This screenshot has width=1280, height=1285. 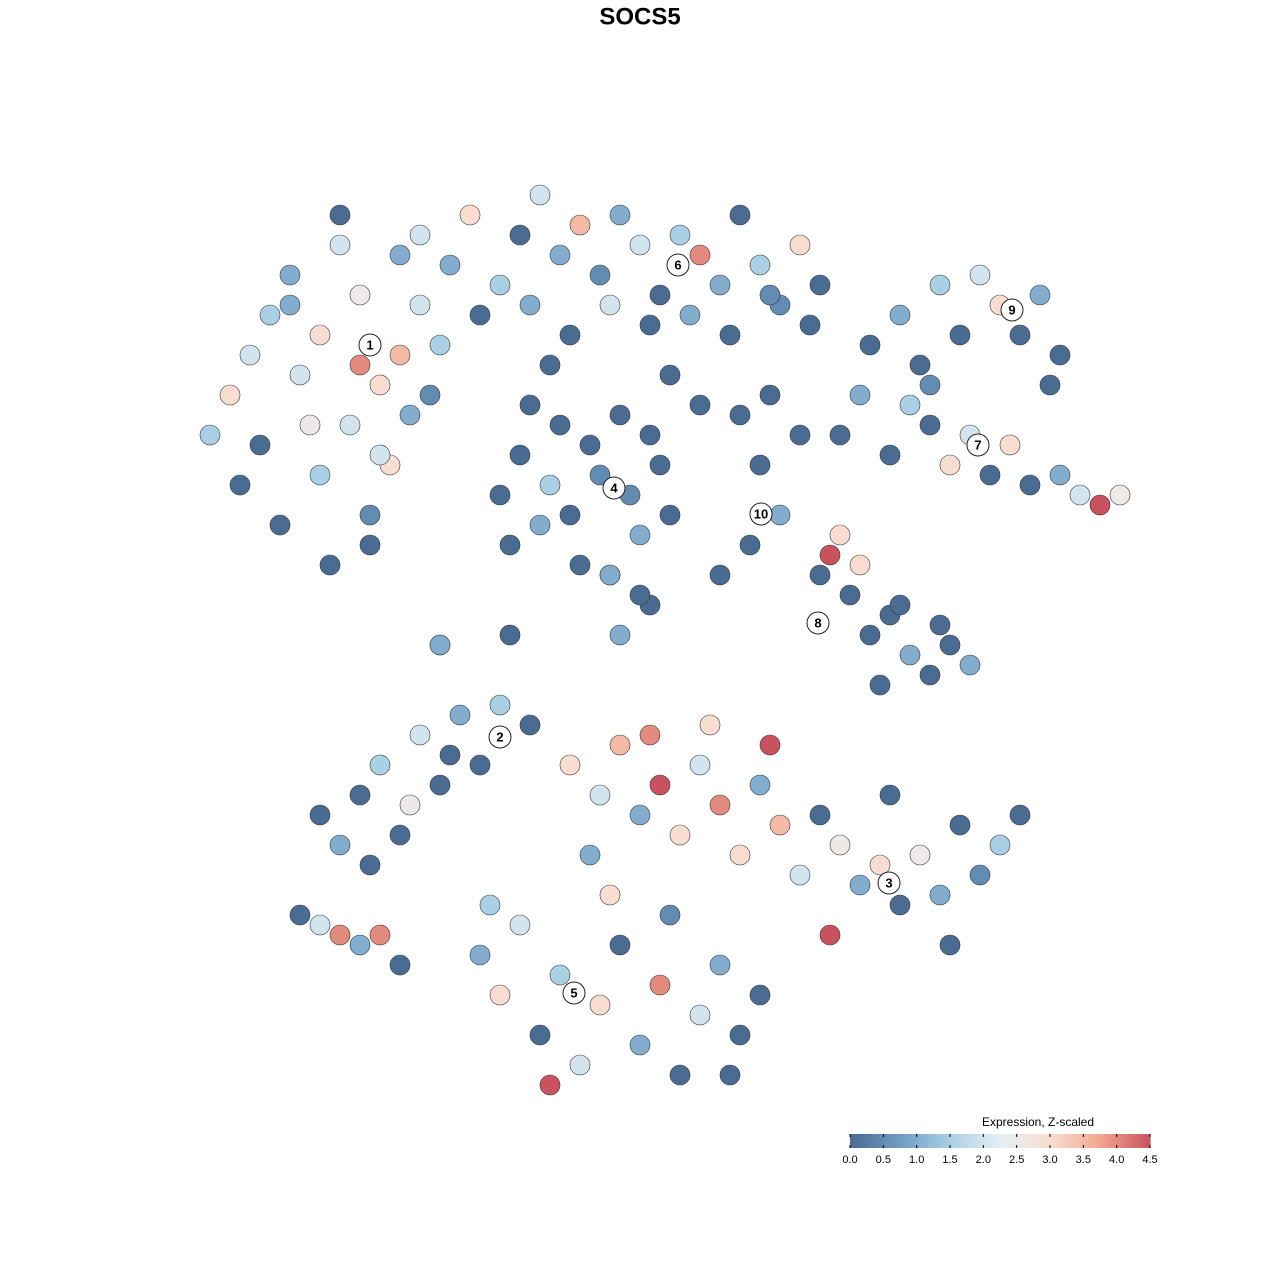 What do you see at coordinates (883, 1160) in the screenshot?
I see `colorbar-tick-label: 0.5` at bounding box center [883, 1160].